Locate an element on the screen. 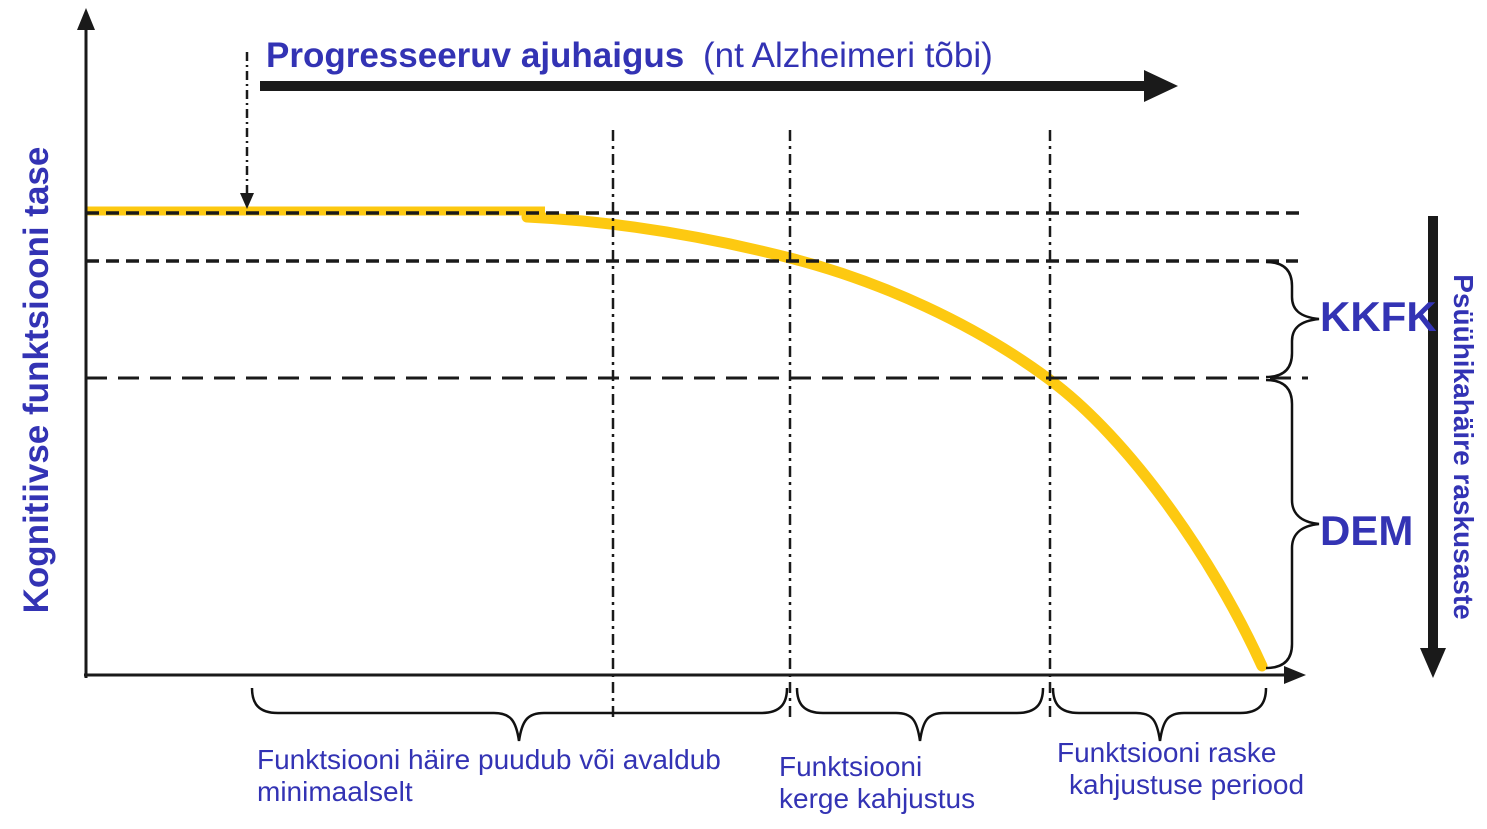  phase-2-brace is located at coordinates (920, 714).